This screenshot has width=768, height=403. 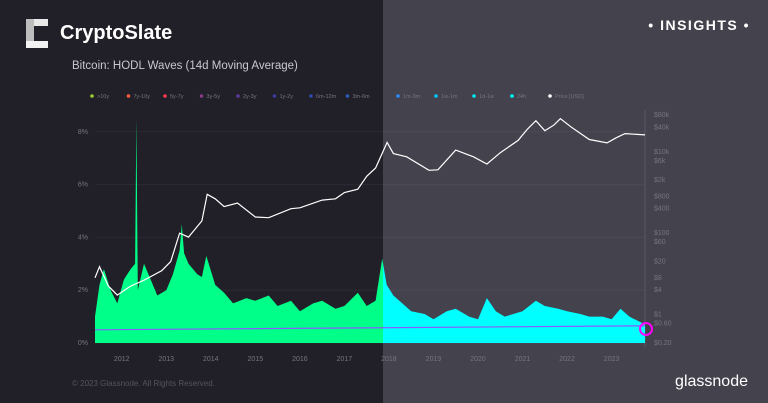 What do you see at coordinates (660, 180) in the screenshot?
I see `y-right-tick-label: $2k` at bounding box center [660, 180].